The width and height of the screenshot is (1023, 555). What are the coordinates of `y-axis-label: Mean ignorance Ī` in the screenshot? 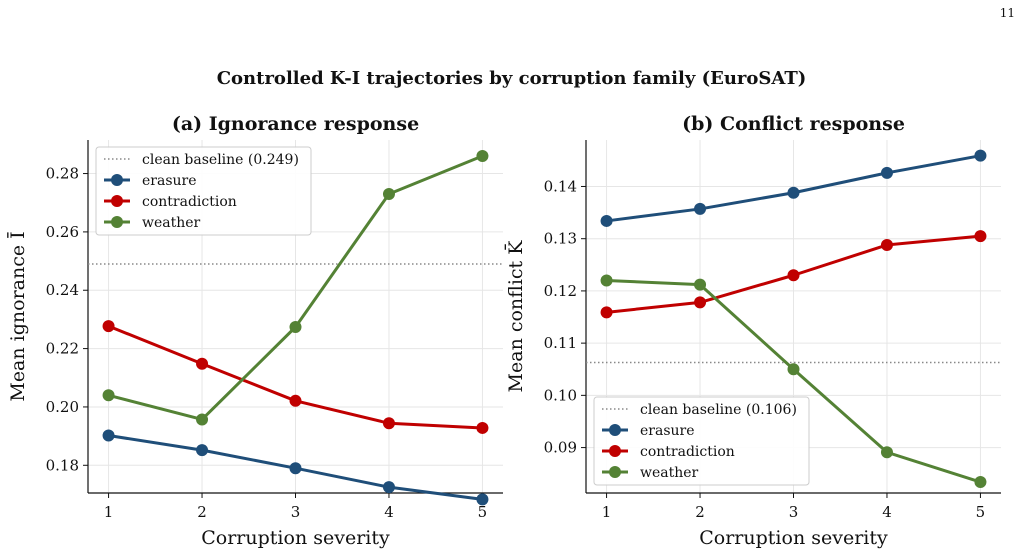 It's located at (17, 316).